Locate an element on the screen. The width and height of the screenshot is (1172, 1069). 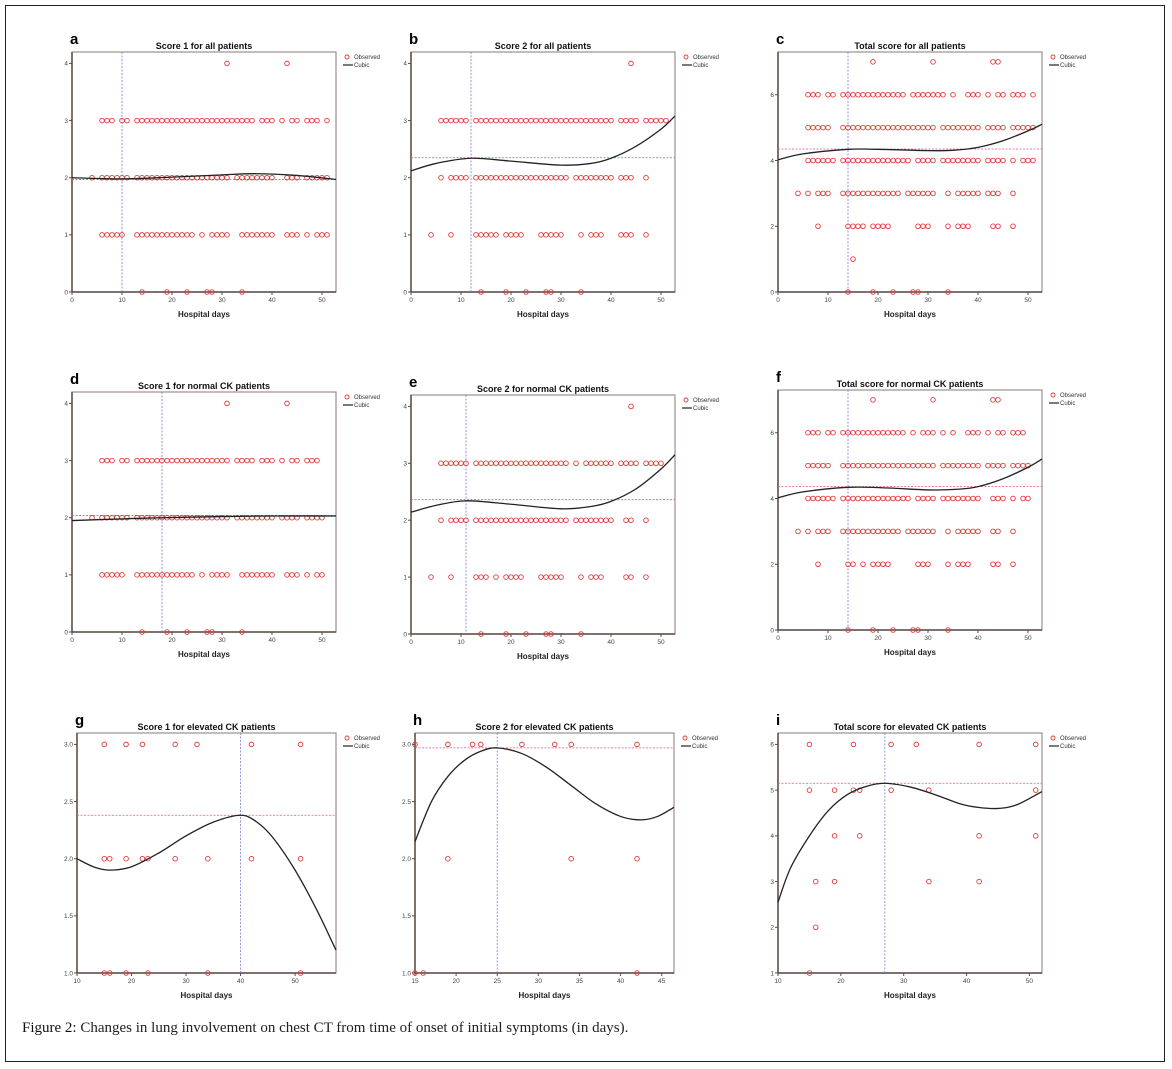
panel-letter: h is located at coordinates (417, 720).